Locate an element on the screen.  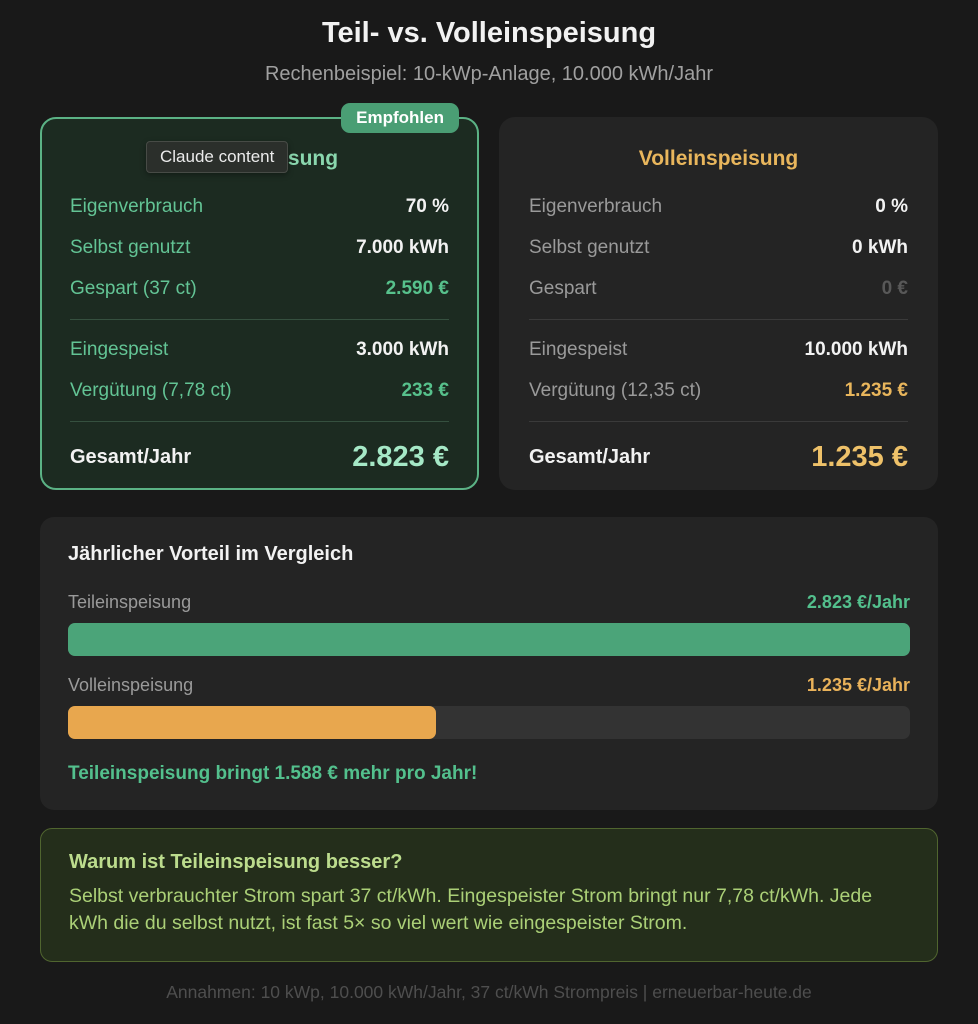
bar-label: Volleinspeisung is located at coordinates (131, 685).